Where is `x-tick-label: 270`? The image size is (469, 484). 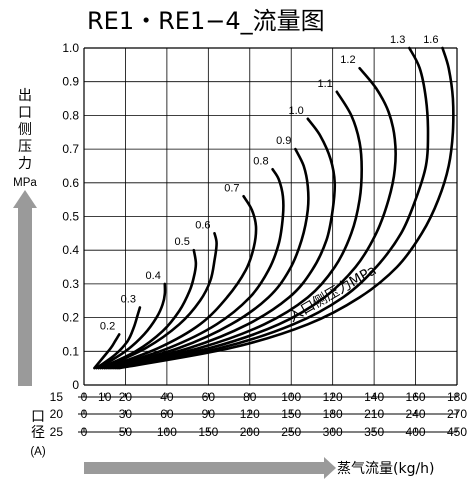
x-tick-label: 270 is located at coordinates (457, 414).